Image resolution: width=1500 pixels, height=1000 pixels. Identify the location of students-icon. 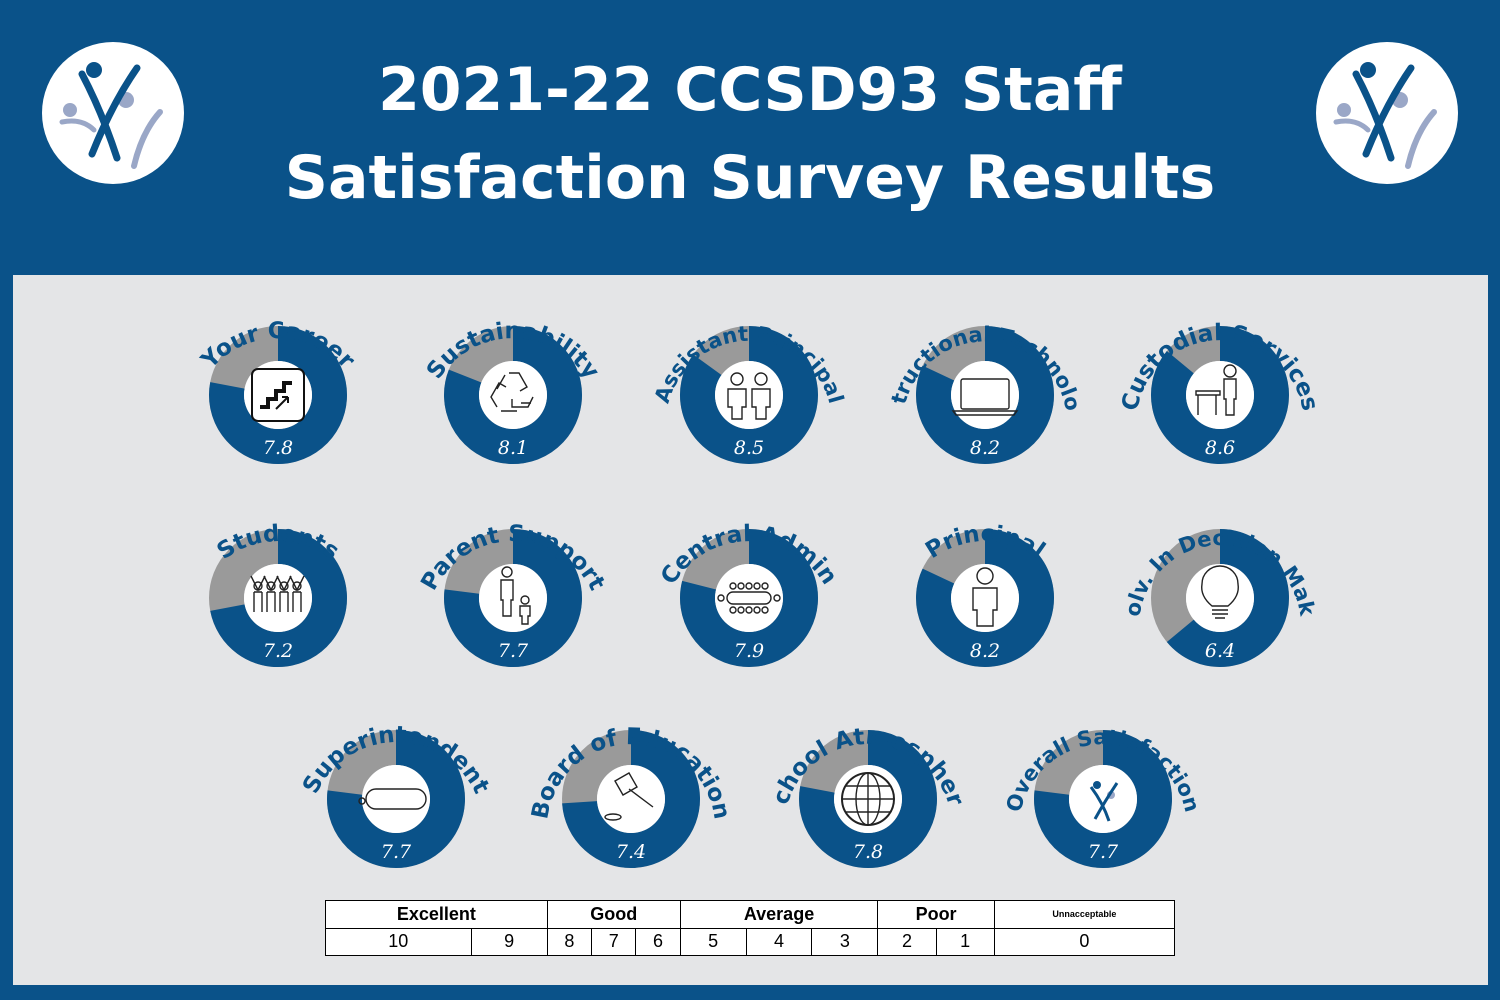
(277, 593).